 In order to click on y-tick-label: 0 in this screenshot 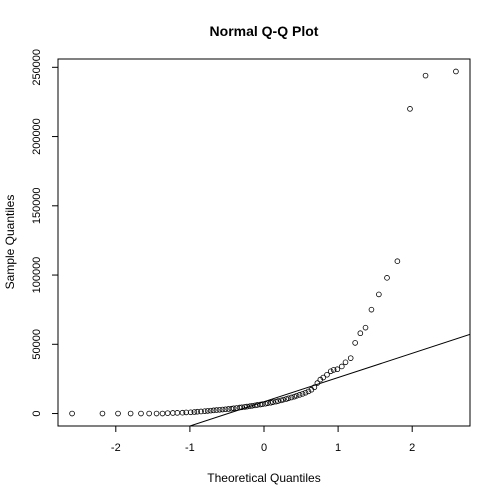, I will do `click(37, 413)`.